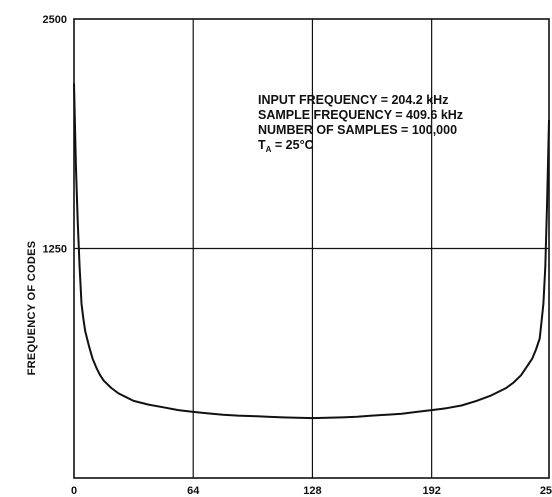  I want to click on x-tick-labels: 0 64 128 192 255, so click(311, 491).